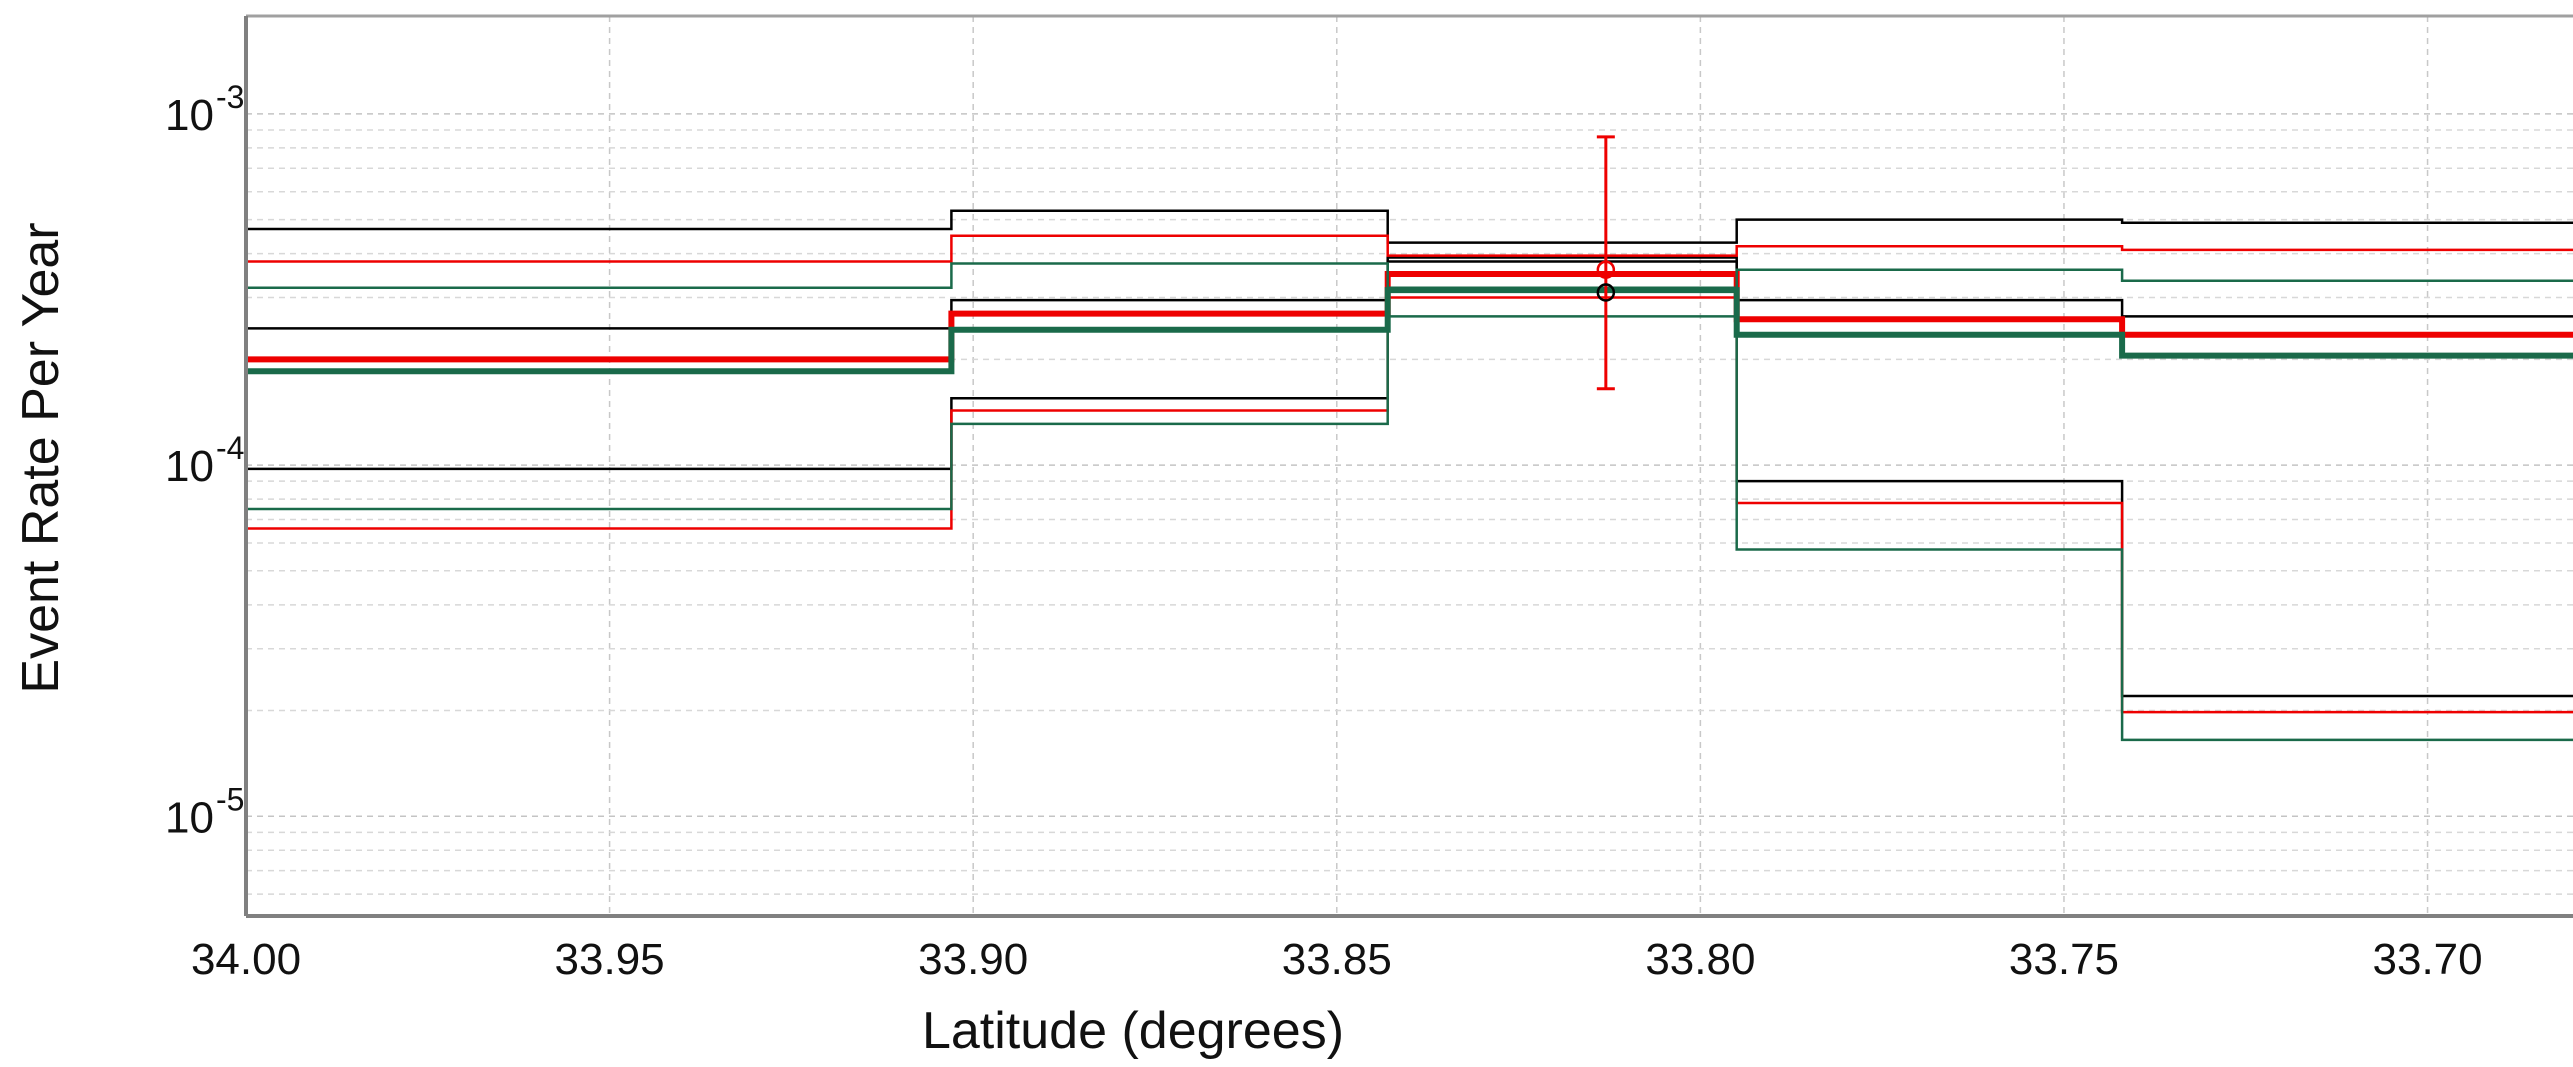 The image size is (2573, 1067). What do you see at coordinates (230, 448) in the screenshot?
I see `y-tick-exponent: -4` at bounding box center [230, 448].